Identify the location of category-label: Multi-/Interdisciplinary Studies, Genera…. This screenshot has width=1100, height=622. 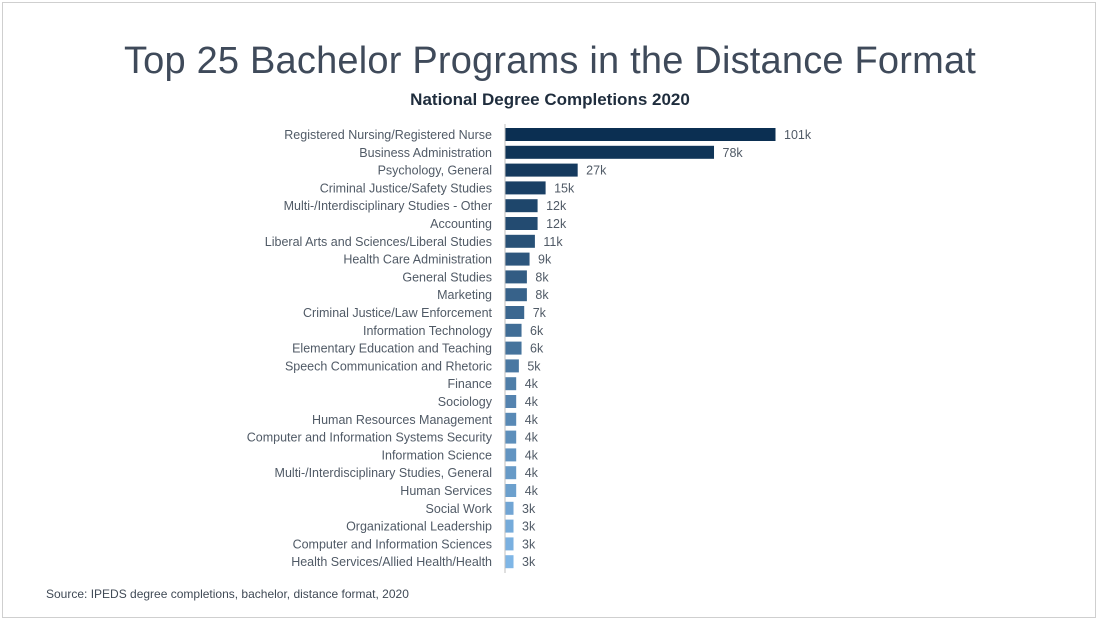
(383, 473).